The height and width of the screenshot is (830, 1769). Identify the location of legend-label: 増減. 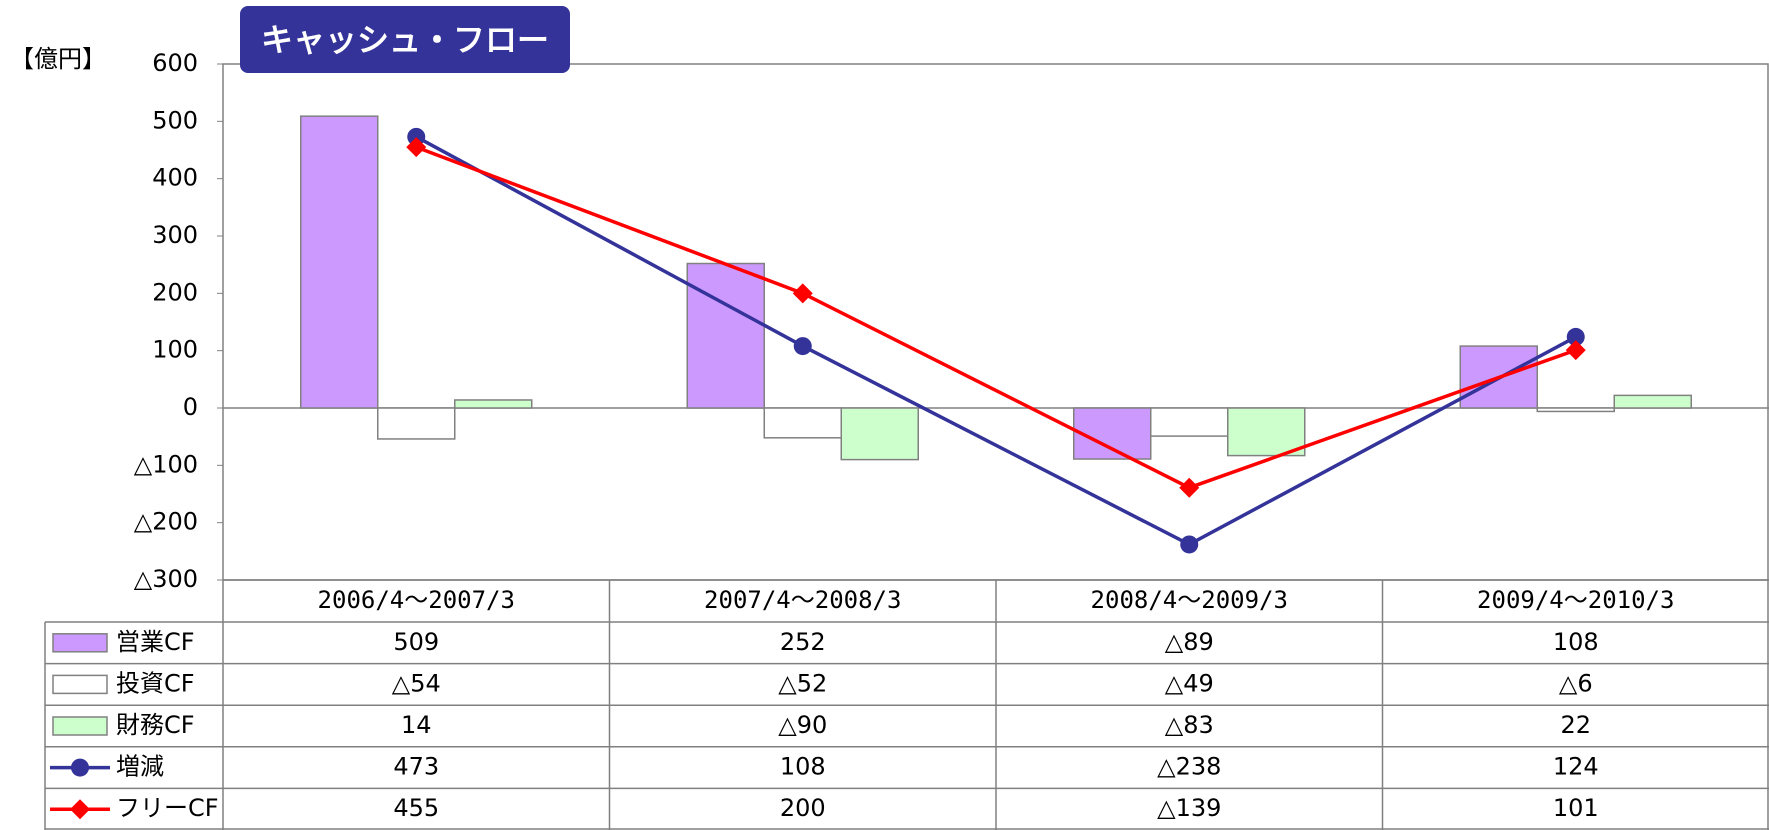
(140, 767).